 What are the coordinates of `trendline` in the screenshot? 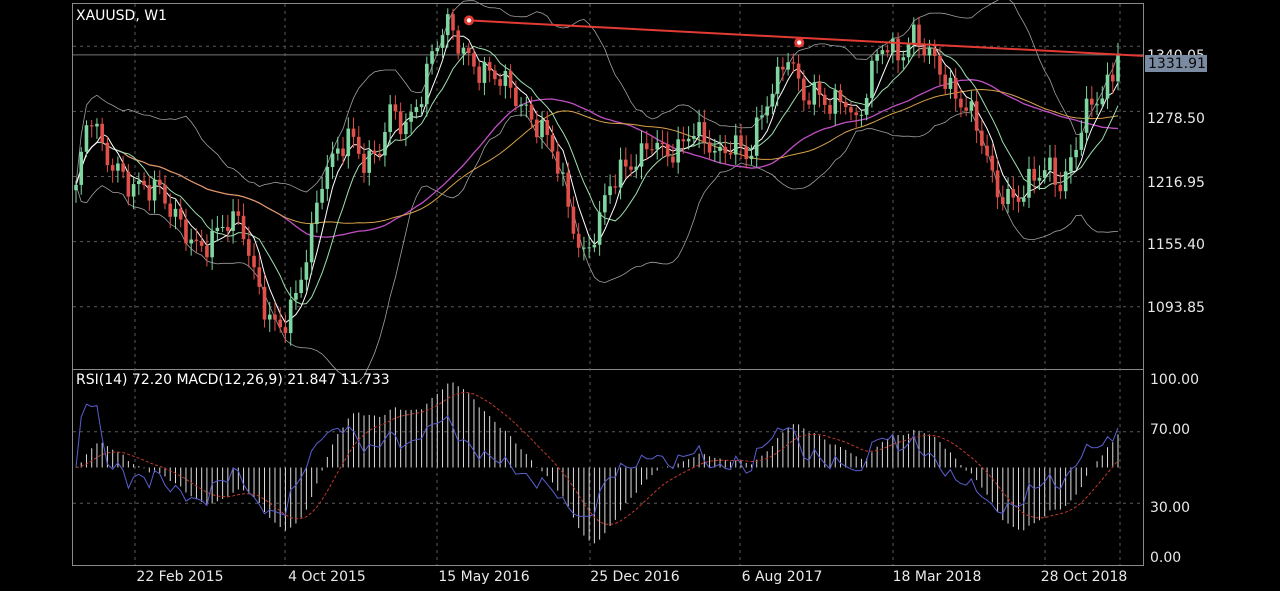 It's located at (806, 38).